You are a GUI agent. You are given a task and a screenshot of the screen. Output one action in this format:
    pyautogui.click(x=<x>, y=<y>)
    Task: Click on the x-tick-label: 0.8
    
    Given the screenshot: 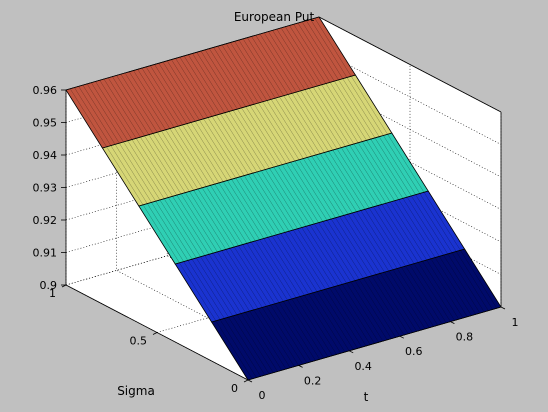 What is the action you would take?
    pyautogui.click(x=465, y=337)
    